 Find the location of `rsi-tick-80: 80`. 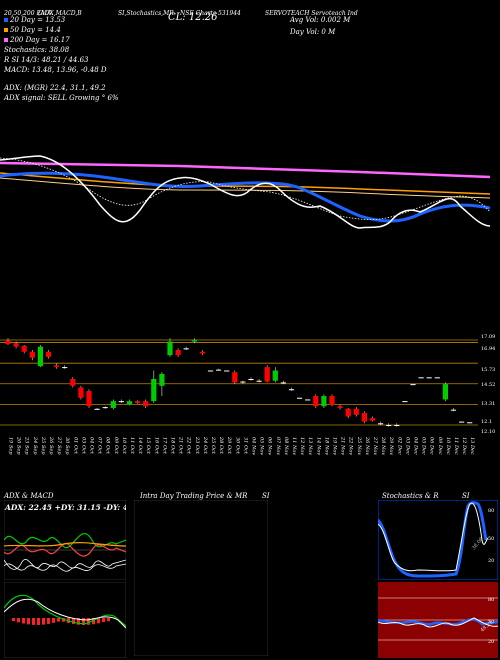

rsi-tick-80: 80 is located at coordinates (491, 600).